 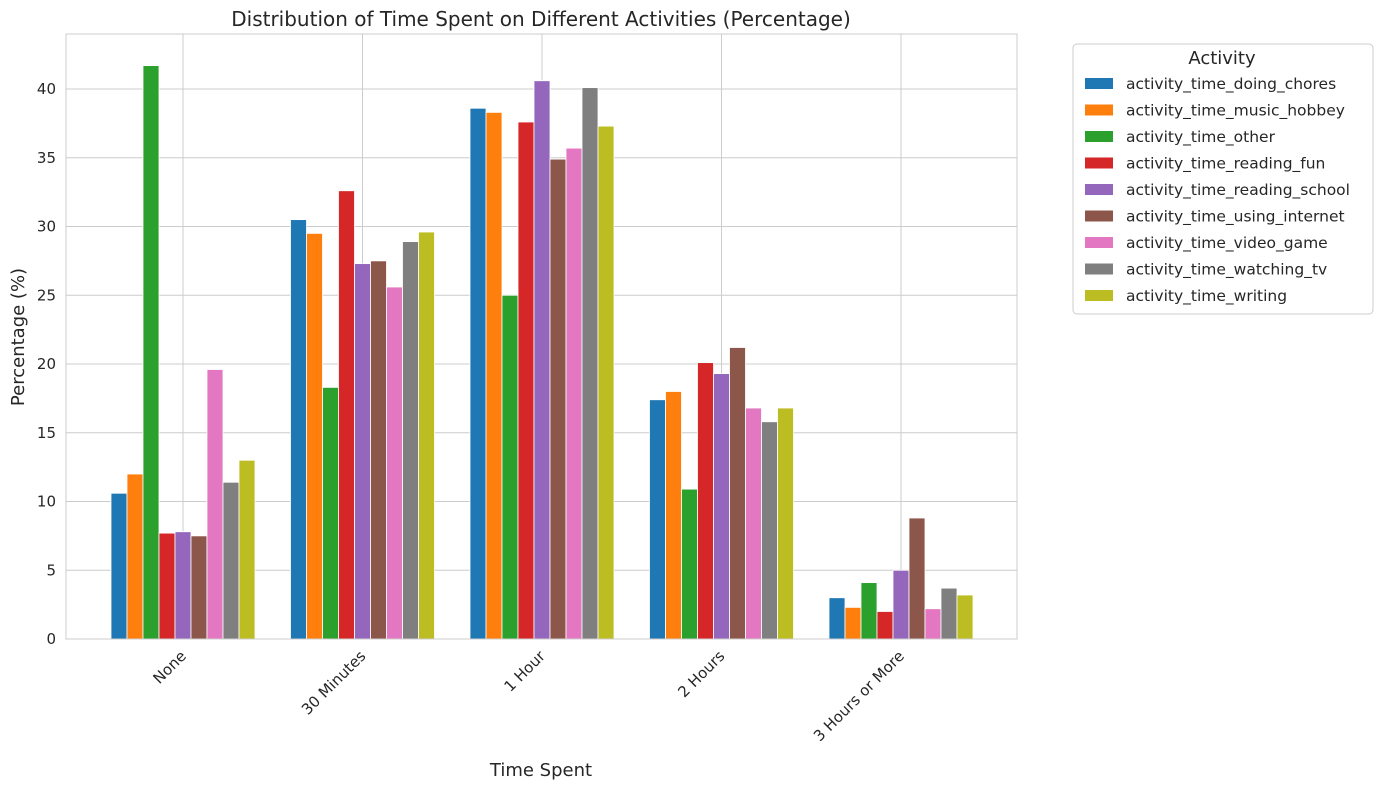 What do you see at coordinates (169, 667) in the screenshot?
I see `x-tick-label: None` at bounding box center [169, 667].